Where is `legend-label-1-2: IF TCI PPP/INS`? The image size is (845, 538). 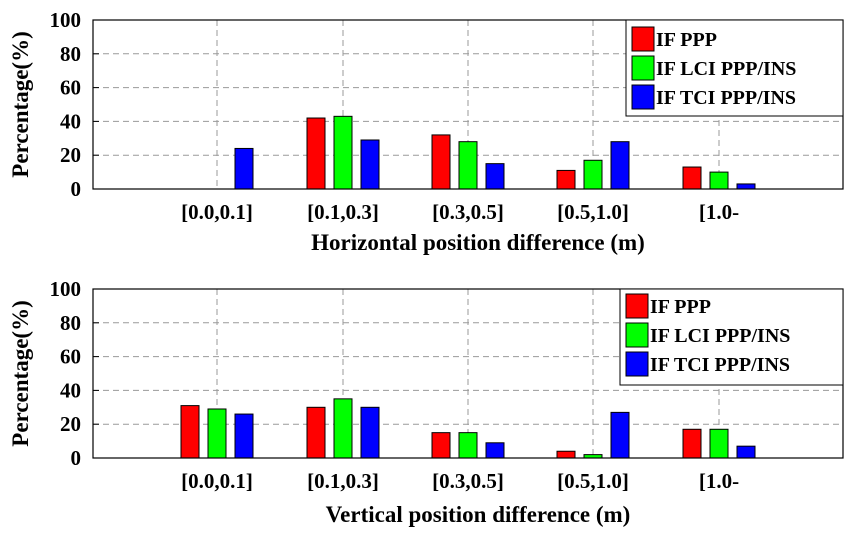 legend-label-1-2: IF TCI PPP/INS is located at coordinates (720, 365).